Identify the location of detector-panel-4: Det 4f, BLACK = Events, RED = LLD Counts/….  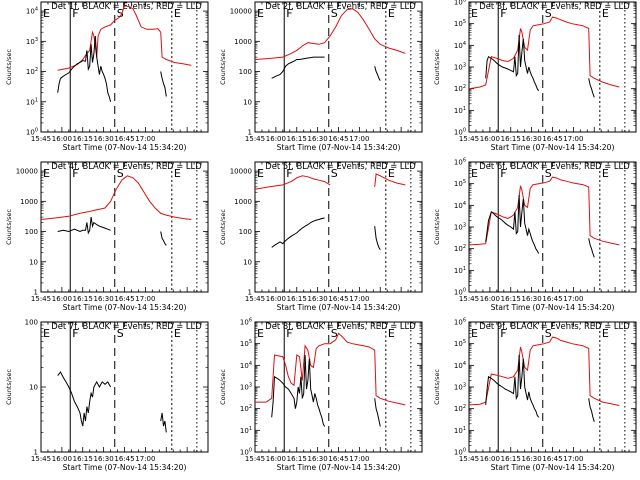
(107, 236).